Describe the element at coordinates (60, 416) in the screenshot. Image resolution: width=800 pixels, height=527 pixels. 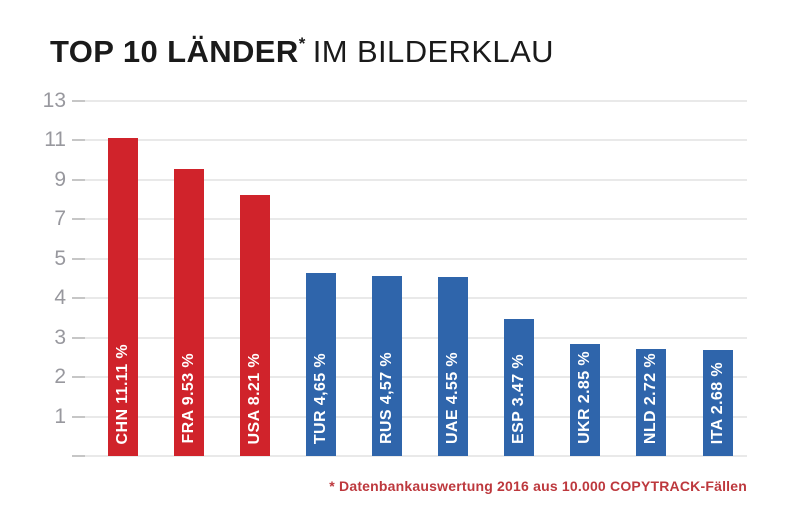
I see `y-axis-tick-label: 1` at that location.